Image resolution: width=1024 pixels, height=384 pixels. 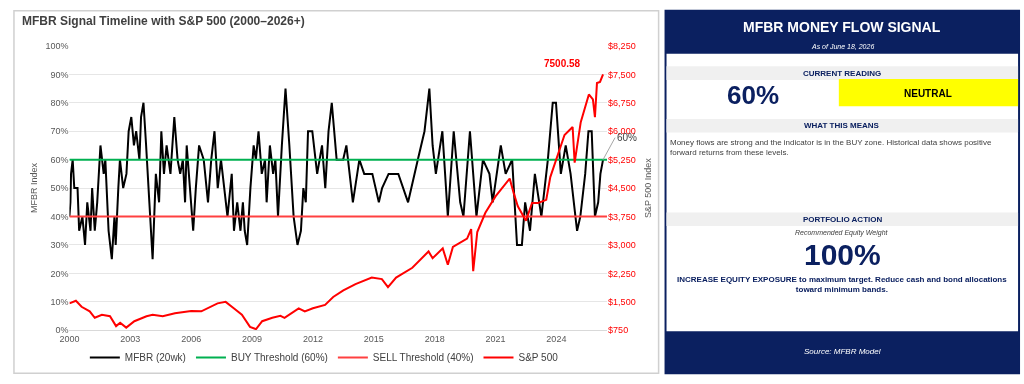 What do you see at coordinates (618, 330) in the screenshot?
I see `y2-tick-label: $750` at bounding box center [618, 330].